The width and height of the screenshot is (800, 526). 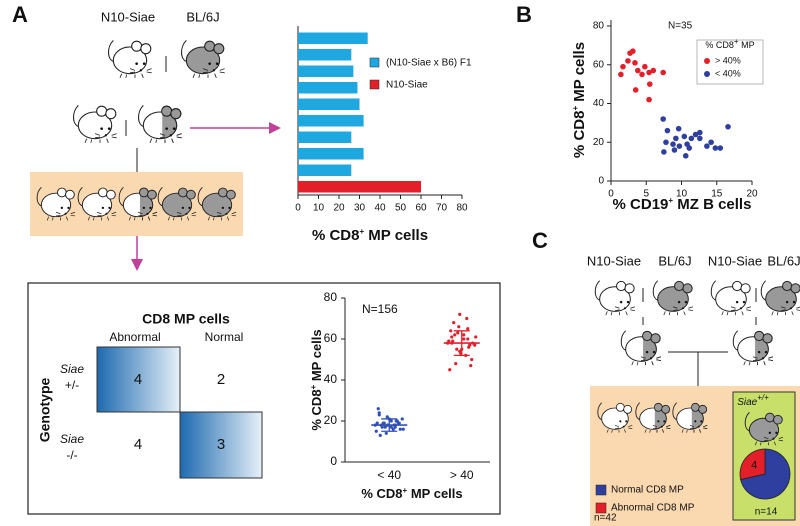 I want to click on pie-slice, so click(x=752, y=464).